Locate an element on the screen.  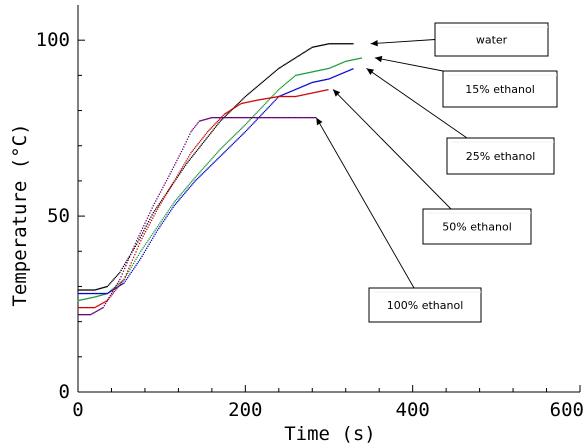
annotation-3: 50% ethanol is located at coordinates (432, 167).